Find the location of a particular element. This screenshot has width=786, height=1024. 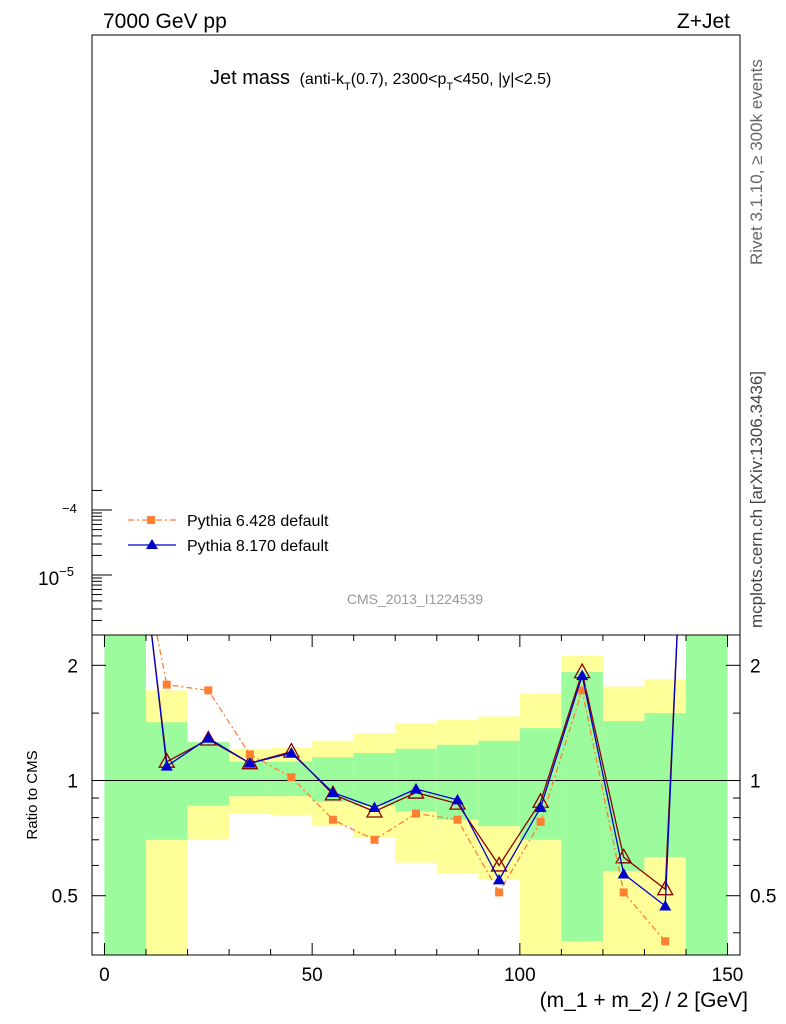

mcplots-label: mcplots.cern.ch [arXiv:1306.3436] is located at coordinates (756, 499).